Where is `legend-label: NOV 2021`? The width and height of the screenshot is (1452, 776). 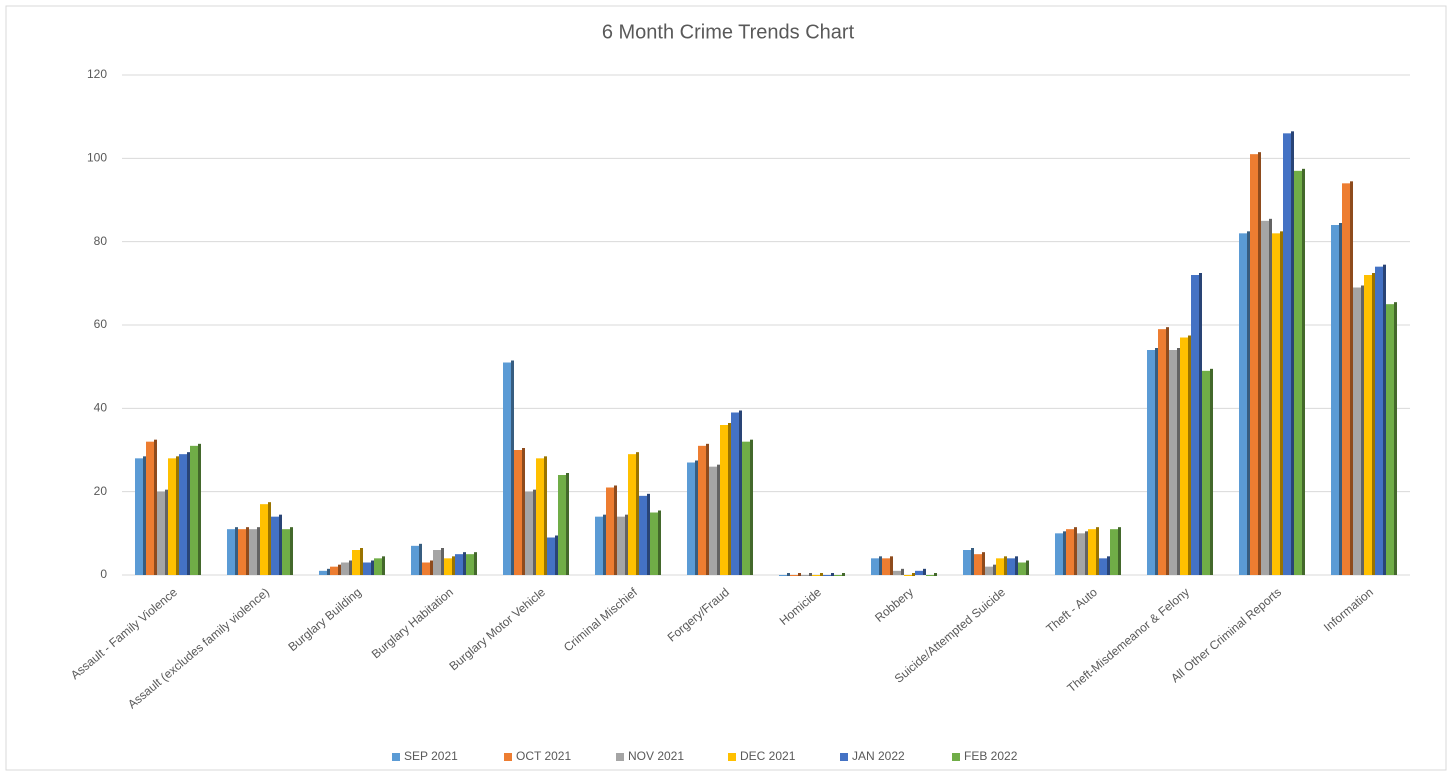 legend-label: NOV 2021 is located at coordinates (656, 756).